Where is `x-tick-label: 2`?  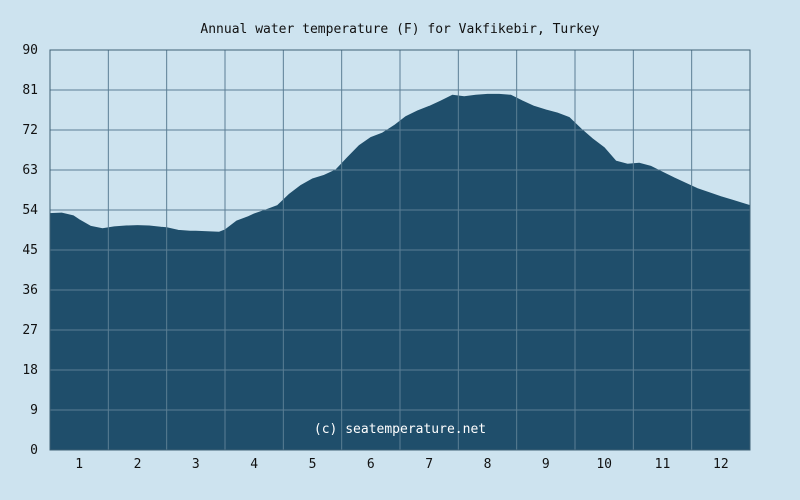
x-tick-label: 2 is located at coordinates (138, 464).